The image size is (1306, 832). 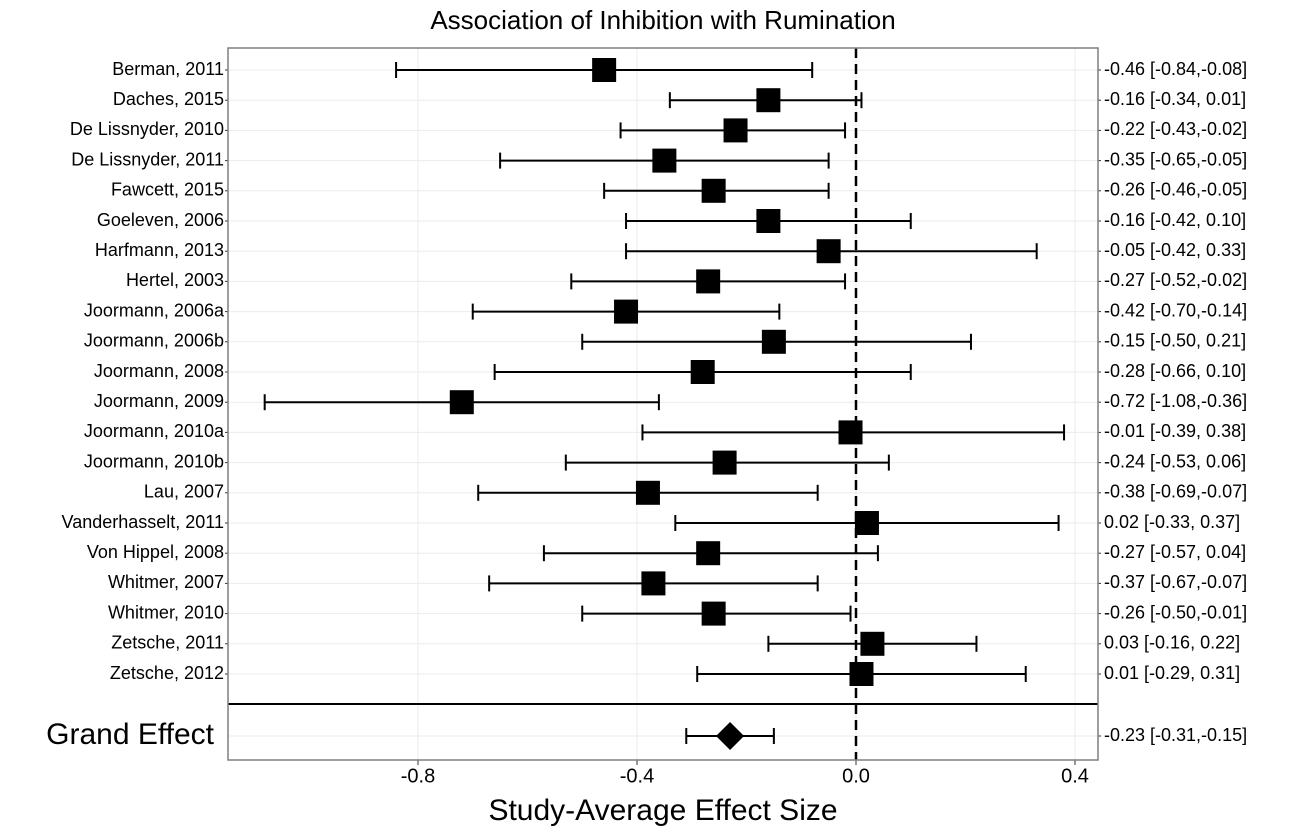 What do you see at coordinates (1175, 612) in the screenshot?
I see `value-label: -0.26 [-0.50,-0.01]` at bounding box center [1175, 612].